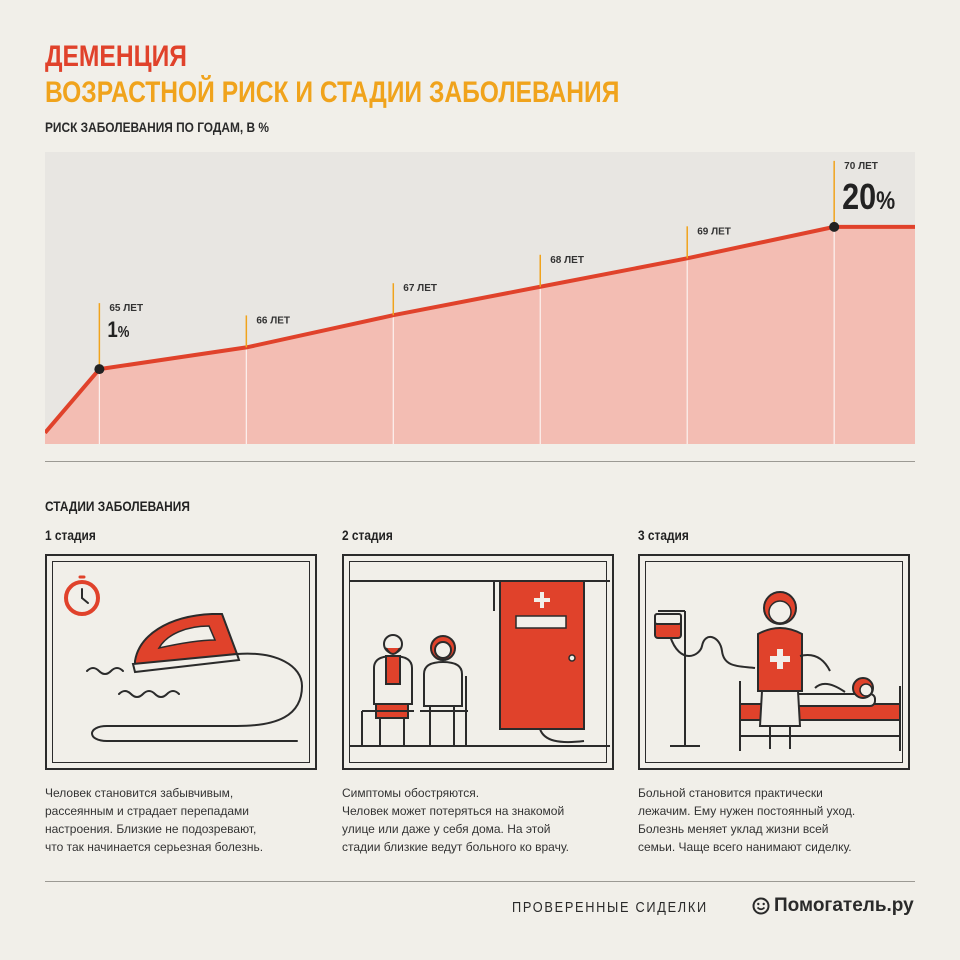 The image size is (960, 960). I want to click on description-line: семьи. Чаще всего нанимают сиделку., so click(745, 847).